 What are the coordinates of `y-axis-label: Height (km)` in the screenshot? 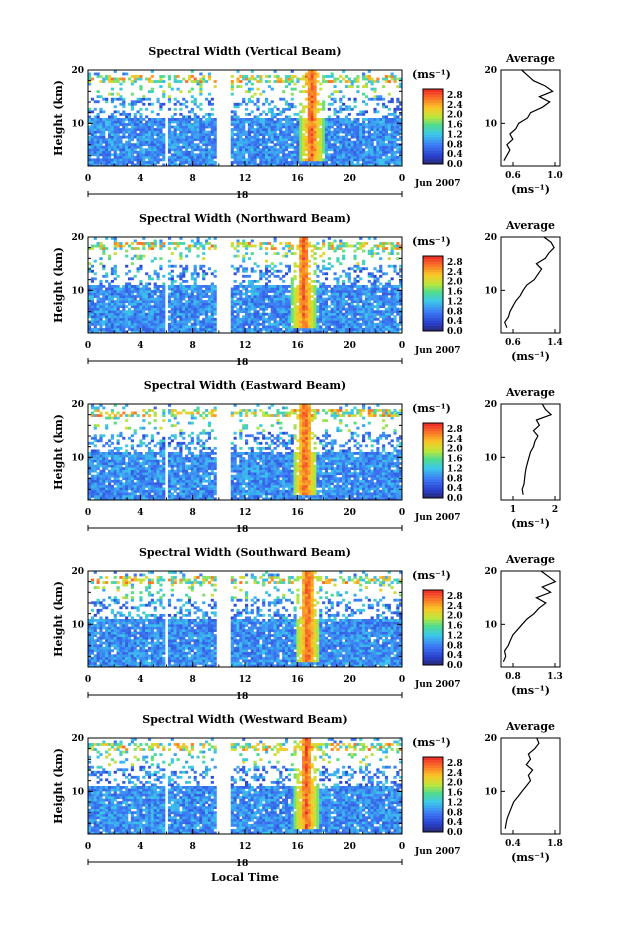 It's located at (58, 118).